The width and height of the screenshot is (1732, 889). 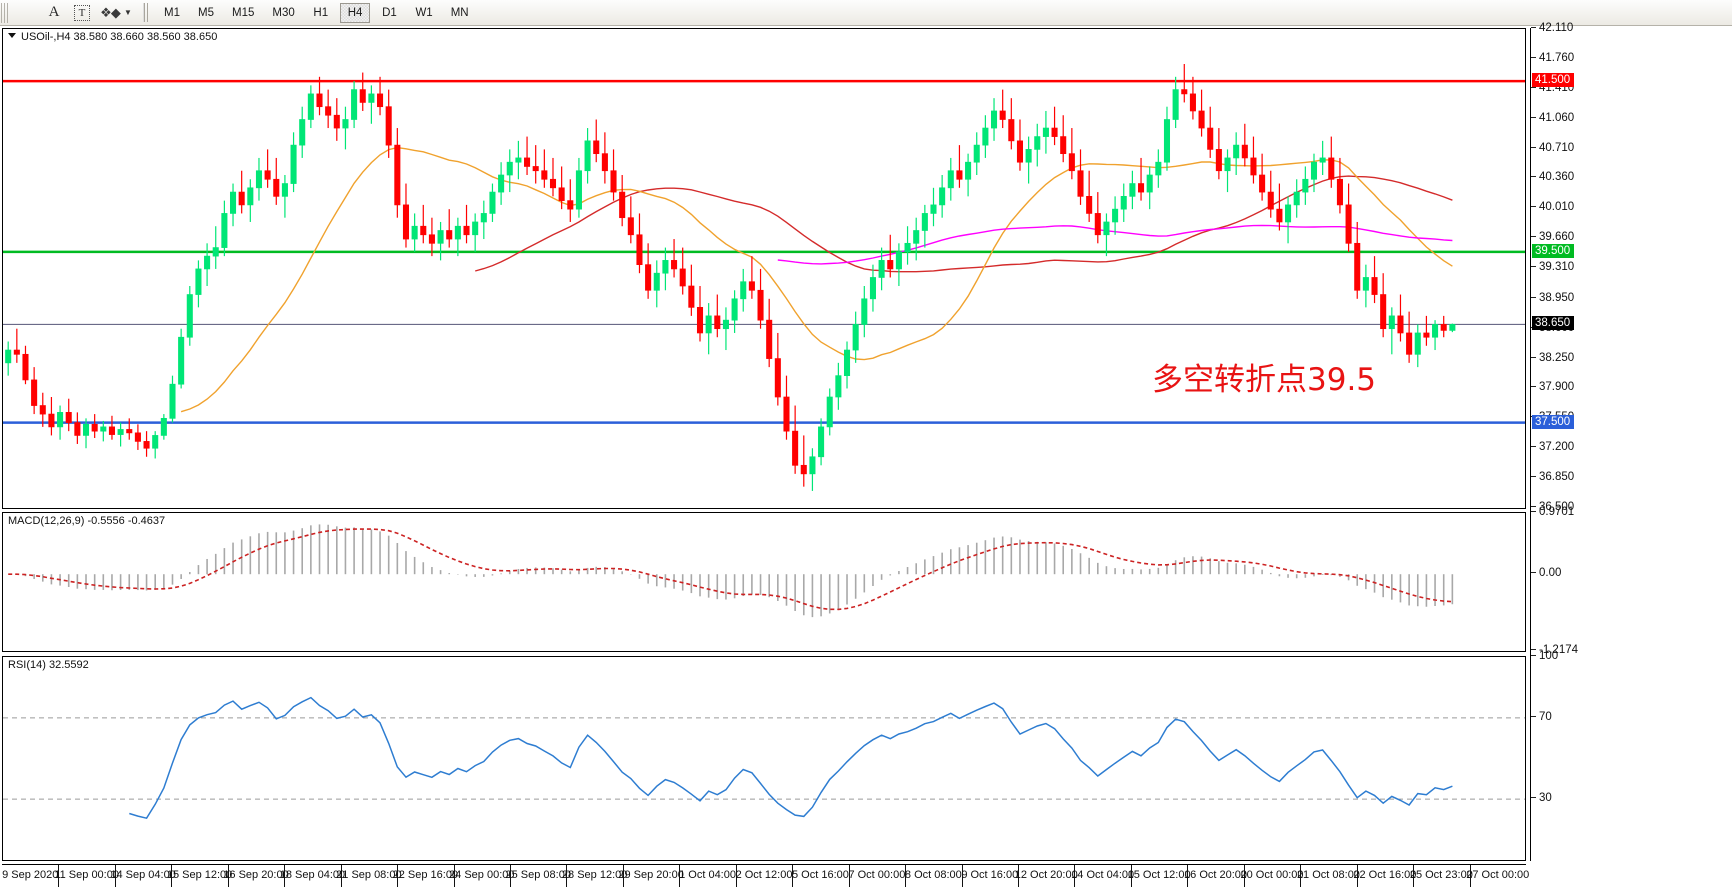 I want to click on timeframe-h1: H1, so click(x=321, y=12).